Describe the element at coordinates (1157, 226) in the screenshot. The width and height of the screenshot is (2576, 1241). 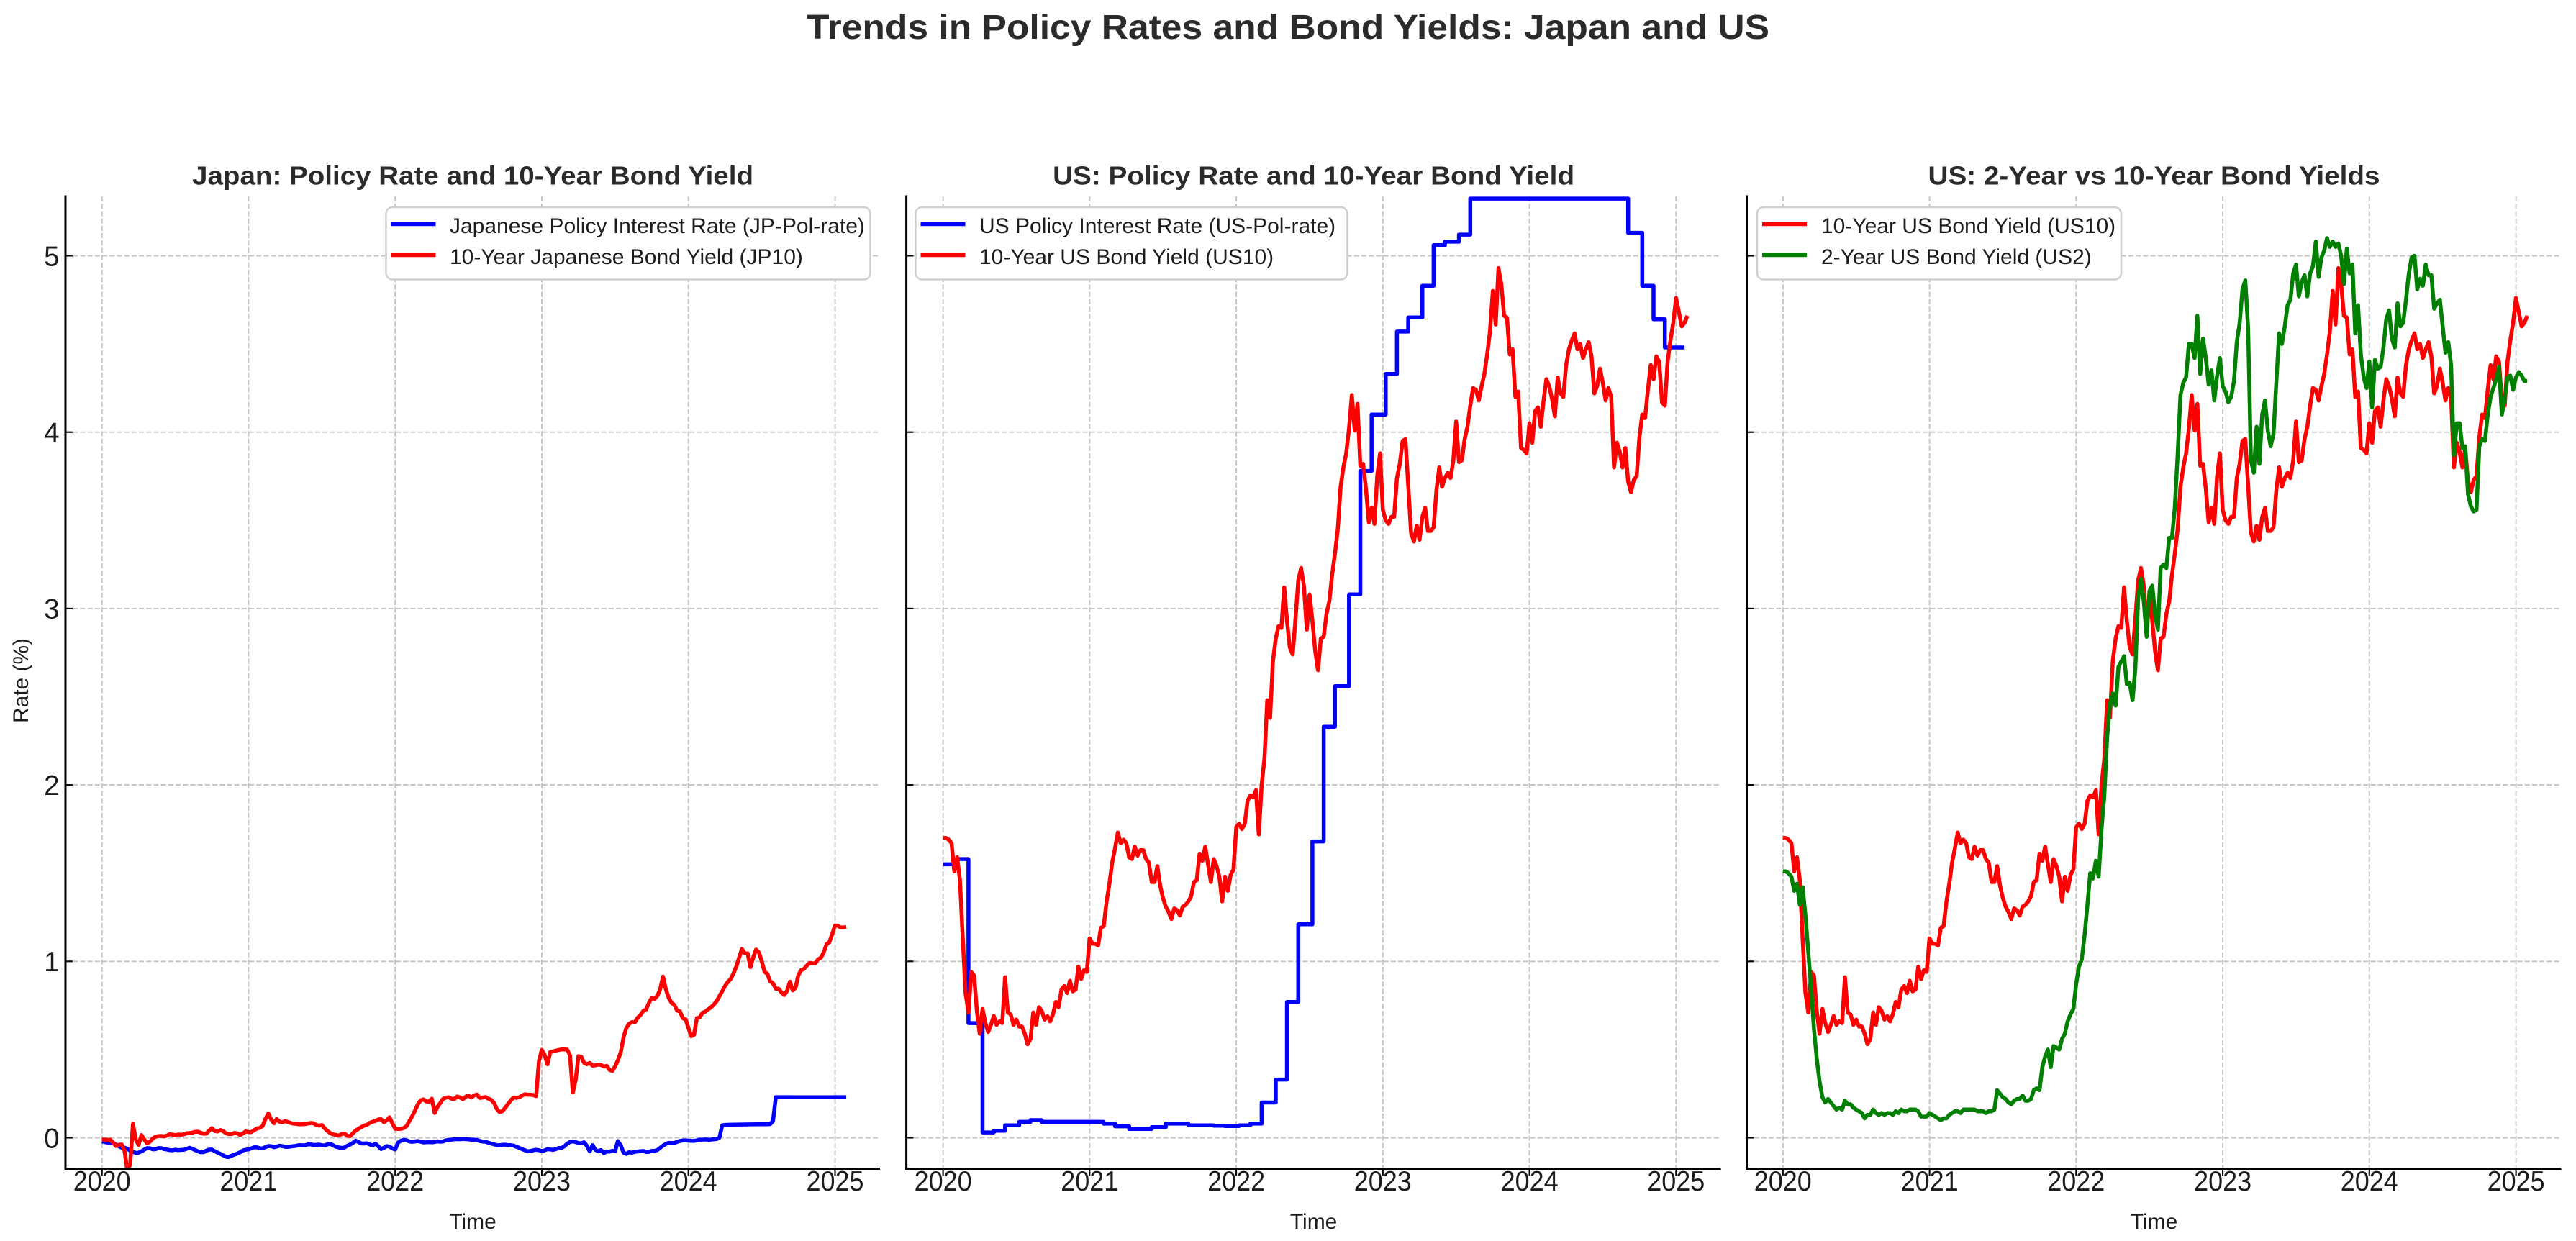
I see `svg-text:US Policy Interest Rate (US-Po: US Policy Interest Rate (US-Pol-rate)` at that location.